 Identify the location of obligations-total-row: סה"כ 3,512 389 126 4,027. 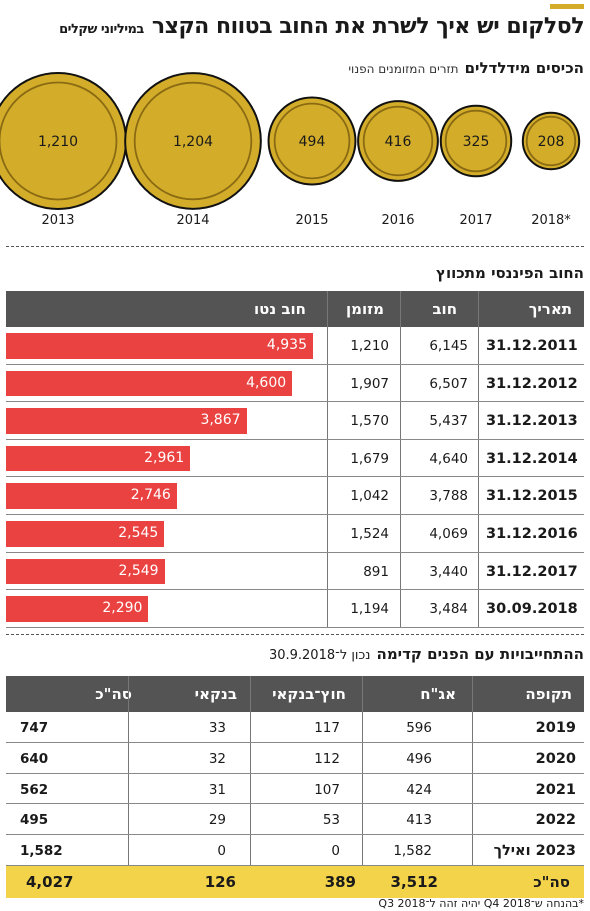
(295, 882).